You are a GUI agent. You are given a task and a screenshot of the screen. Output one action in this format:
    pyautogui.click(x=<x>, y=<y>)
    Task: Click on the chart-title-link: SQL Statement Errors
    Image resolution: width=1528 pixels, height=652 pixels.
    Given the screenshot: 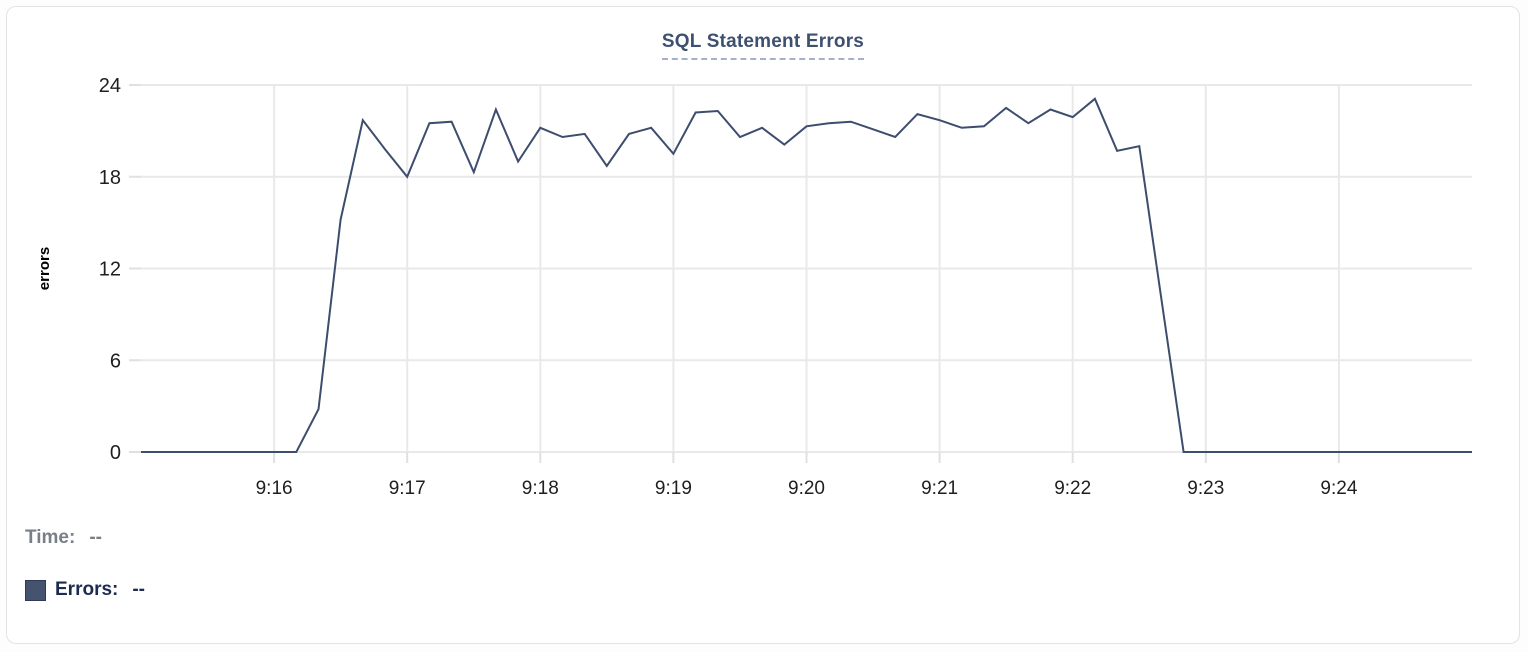 What is the action you would take?
    pyautogui.click(x=763, y=45)
    